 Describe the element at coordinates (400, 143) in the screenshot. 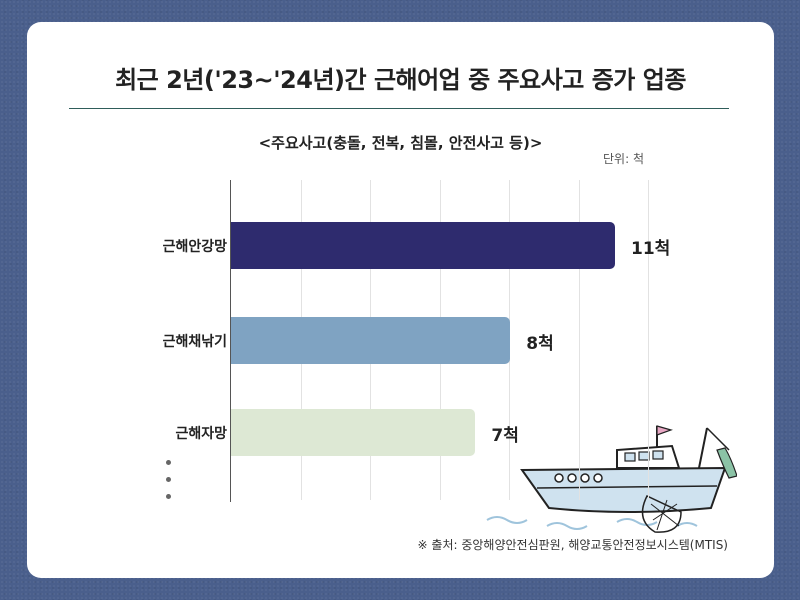

I see `chart-subtitle: <주요사고(충돌, 전복, 침몰, 안전사고 등)>` at that location.